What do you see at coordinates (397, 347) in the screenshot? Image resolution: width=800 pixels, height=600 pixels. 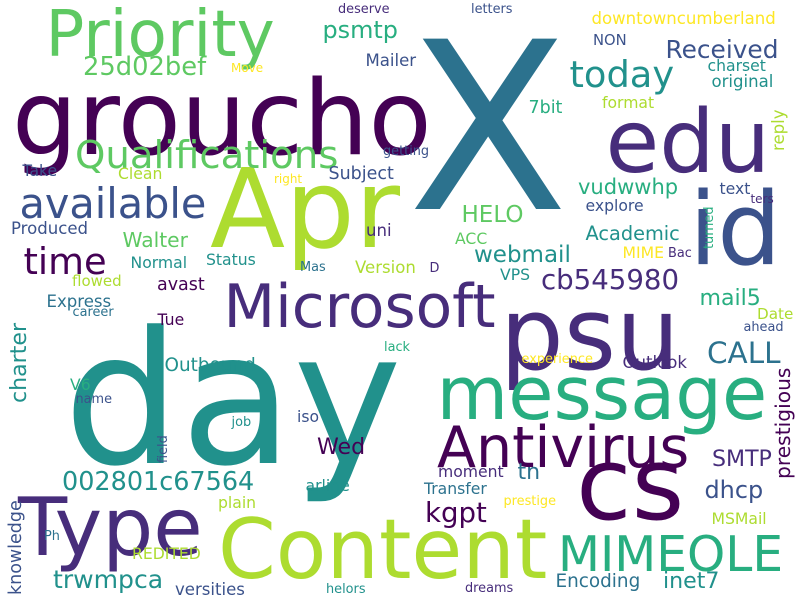 I see `word-lack: lack` at bounding box center [397, 347].